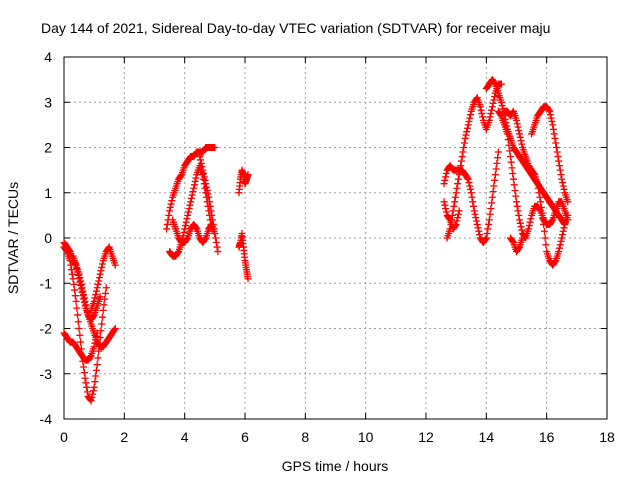 Image resolution: width=640 pixels, height=480 pixels. What do you see at coordinates (547, 437) in the screenshot?
I see `x-tick-label: 16` at bounding box center [547, 437].